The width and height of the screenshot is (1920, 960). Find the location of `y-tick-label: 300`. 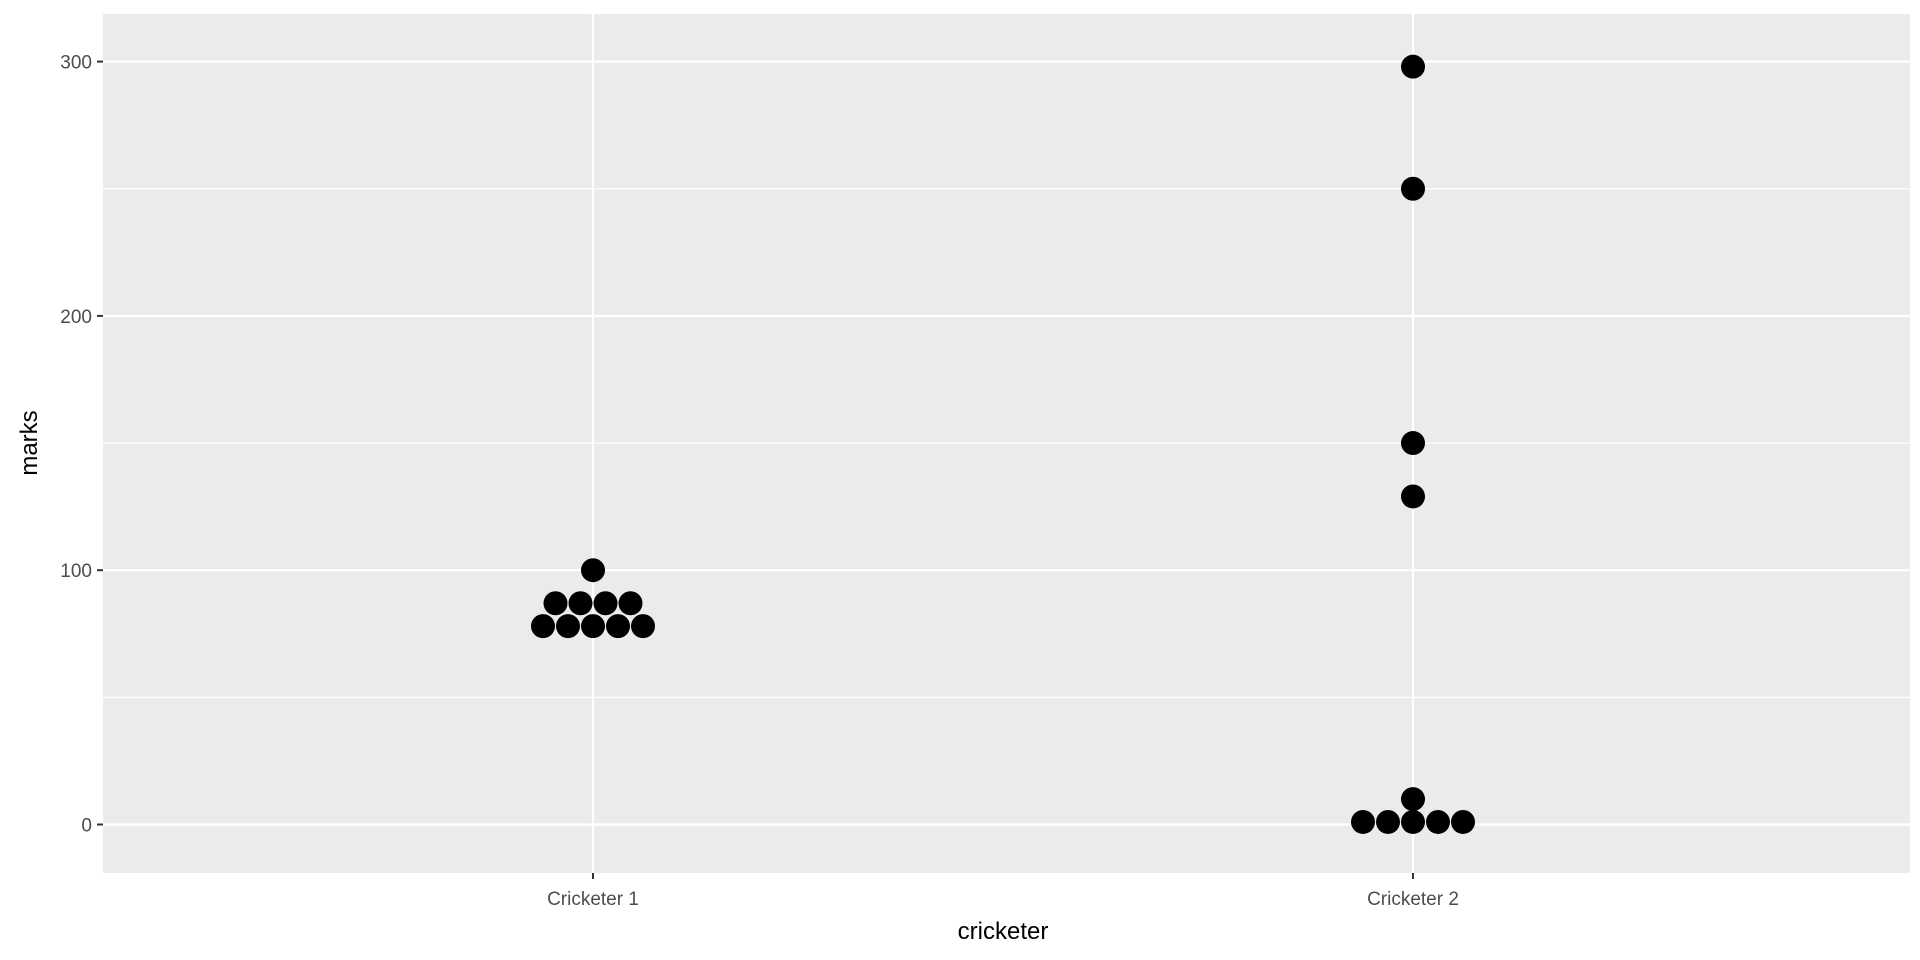

y-tick-label: 300 is located at coordinates (76, 63).